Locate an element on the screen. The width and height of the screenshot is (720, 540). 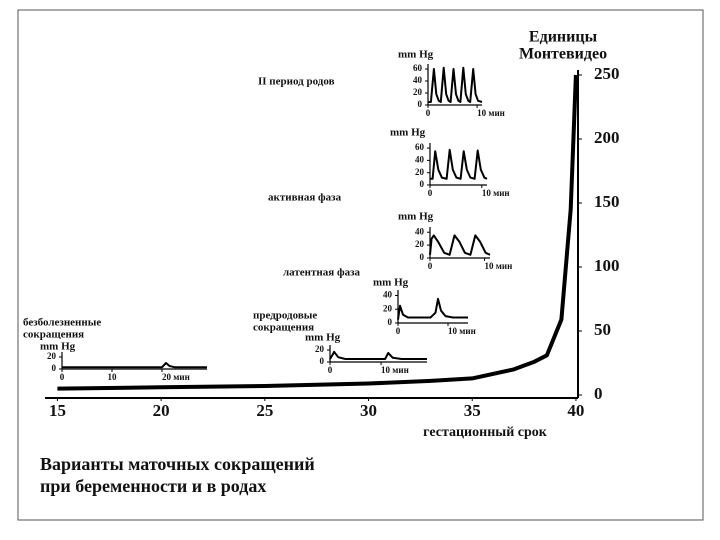
x-tick-label: 30 is located at coordinates (368, 410).